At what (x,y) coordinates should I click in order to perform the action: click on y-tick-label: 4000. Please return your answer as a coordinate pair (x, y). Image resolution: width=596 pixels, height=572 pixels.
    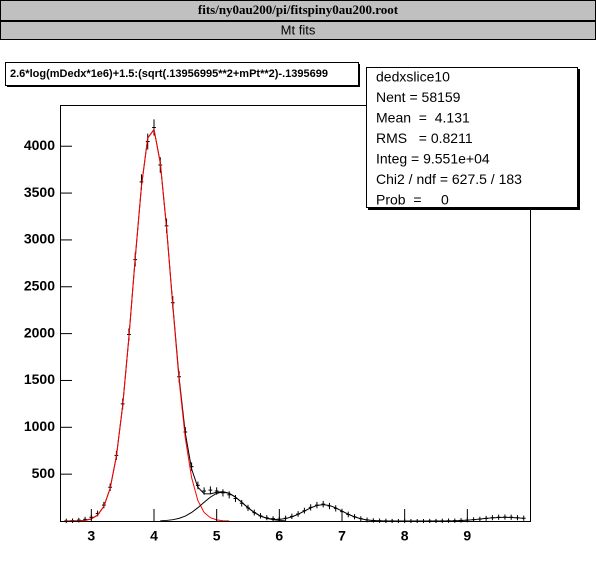
    Looking at the image, I should click on (39, 145).